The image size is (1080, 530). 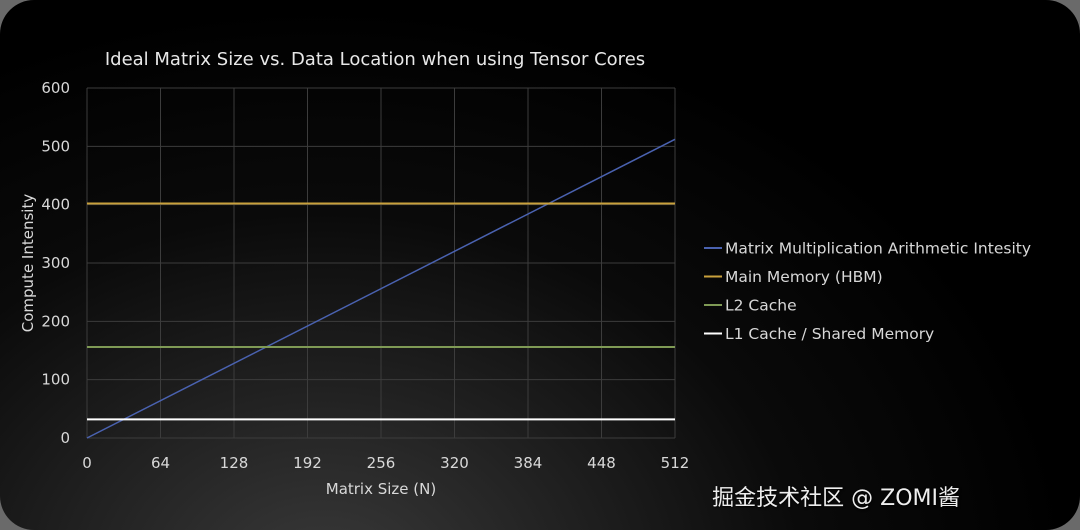 I want to click on x-tick-label: 512, so click(x=675, y=463).